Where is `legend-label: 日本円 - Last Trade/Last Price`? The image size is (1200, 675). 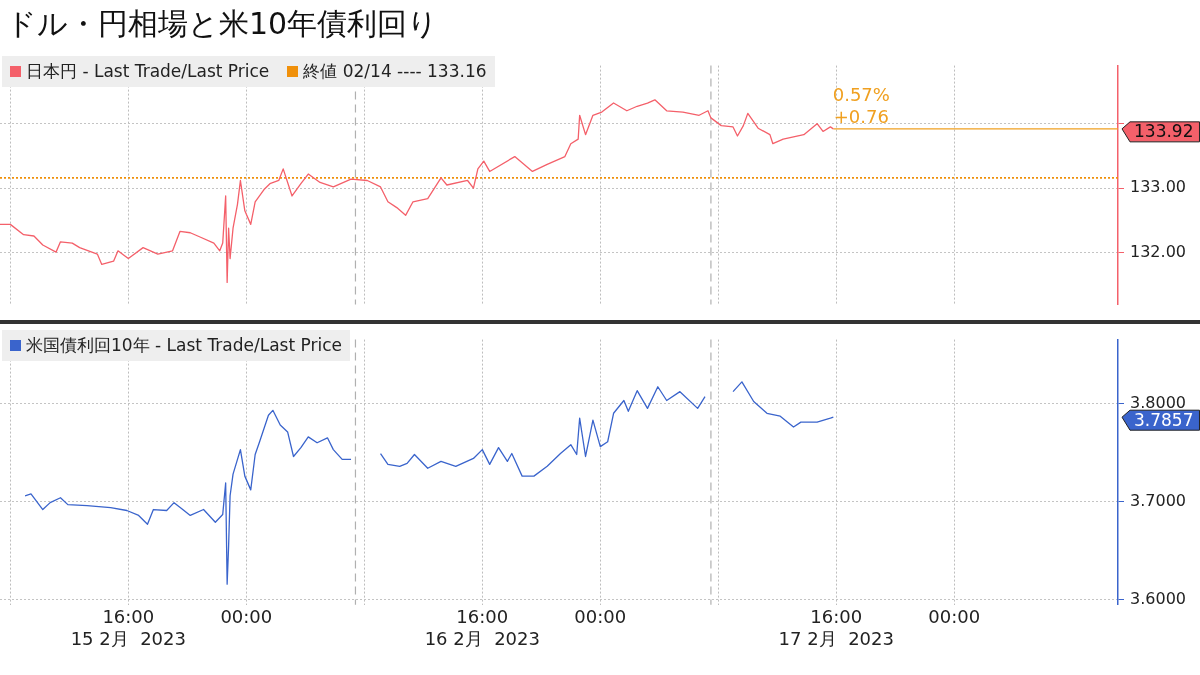 legend-label: 日本円 - Last Trade/Last Price is located at coordinates (148, 71).